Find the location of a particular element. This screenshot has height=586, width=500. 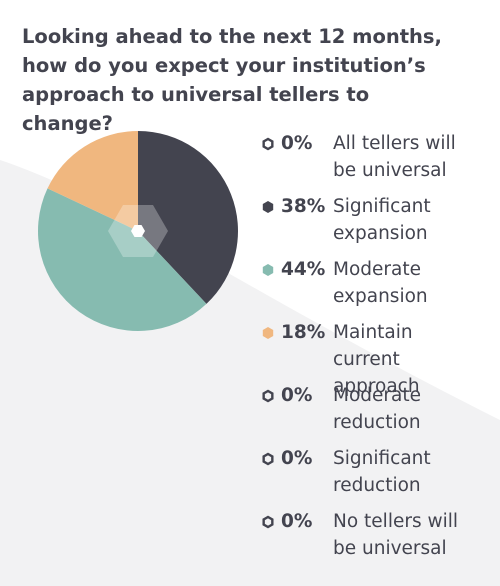

legend-item-significant-expansion: 38% Significant expansion is located at coordinates (377, 224).